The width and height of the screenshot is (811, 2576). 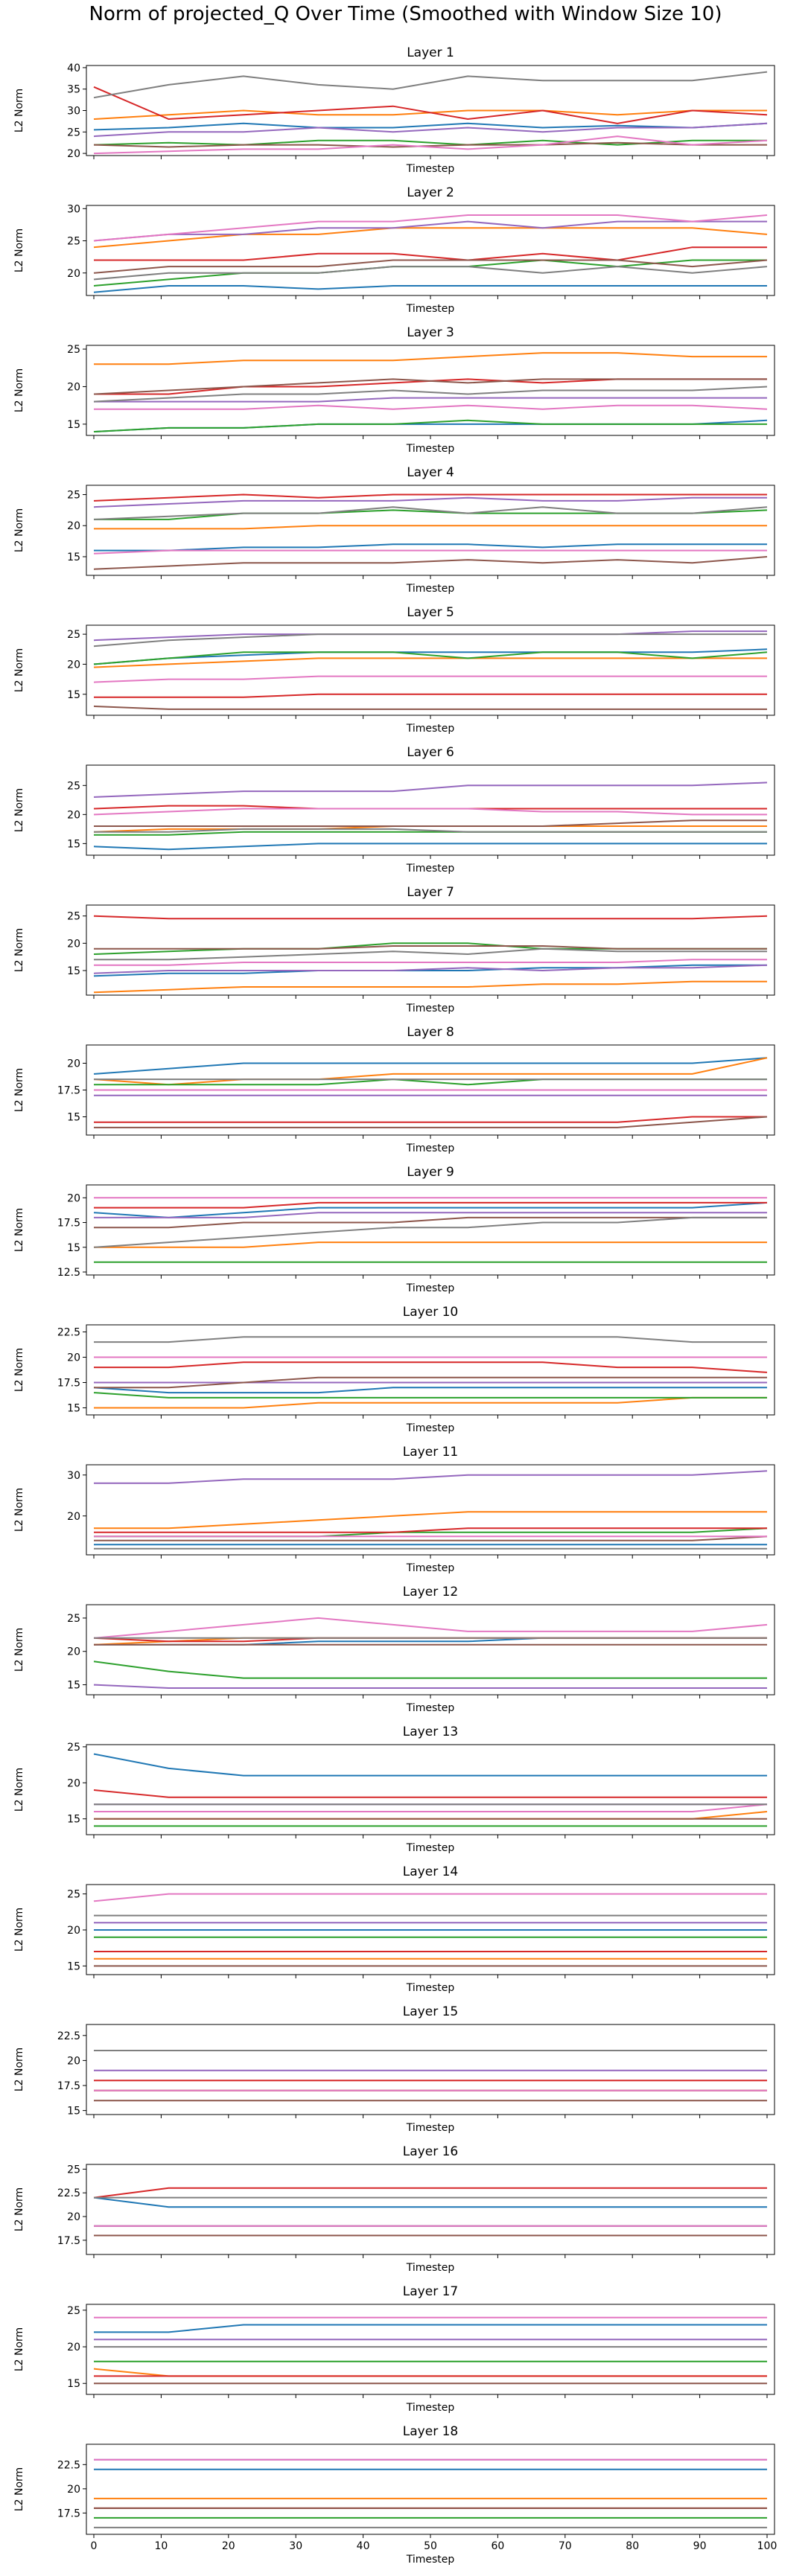 I want to click on subplot-title: Layer 2, so click(x=430, y=192).